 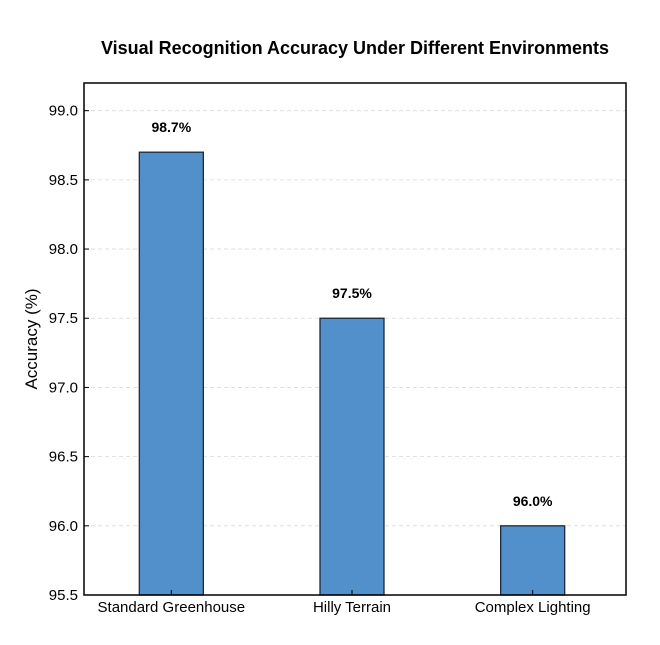 I want to click on x-tick-label: Complex Lighting, so click(x=533, y=607).